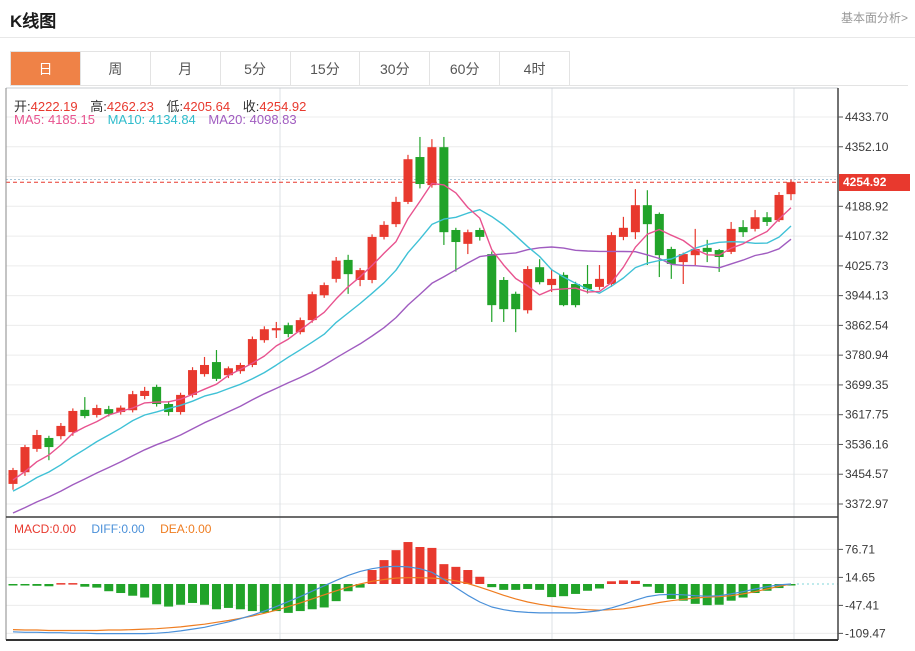  I want to click on axis-label: 4107.32, so click(867, 236).